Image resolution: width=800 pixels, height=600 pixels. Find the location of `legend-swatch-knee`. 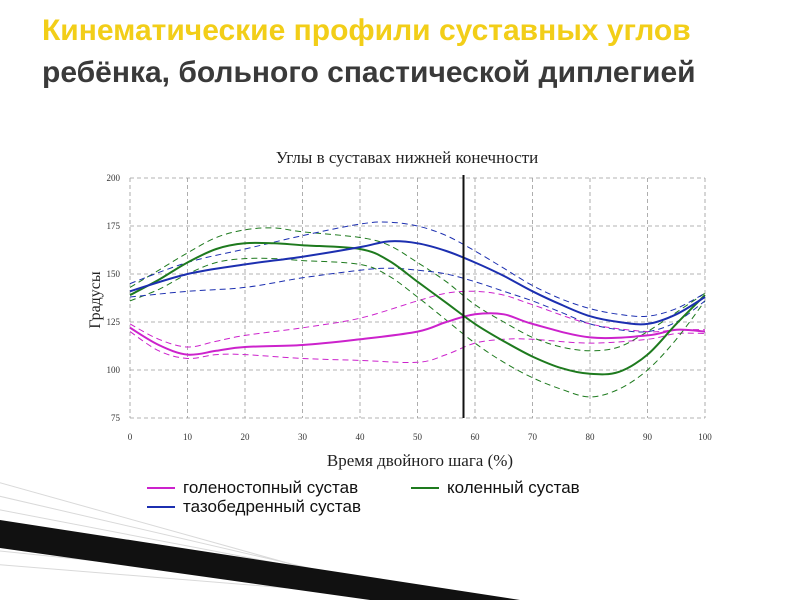

legend-swatch-knee is located at coordinates (425, 488).